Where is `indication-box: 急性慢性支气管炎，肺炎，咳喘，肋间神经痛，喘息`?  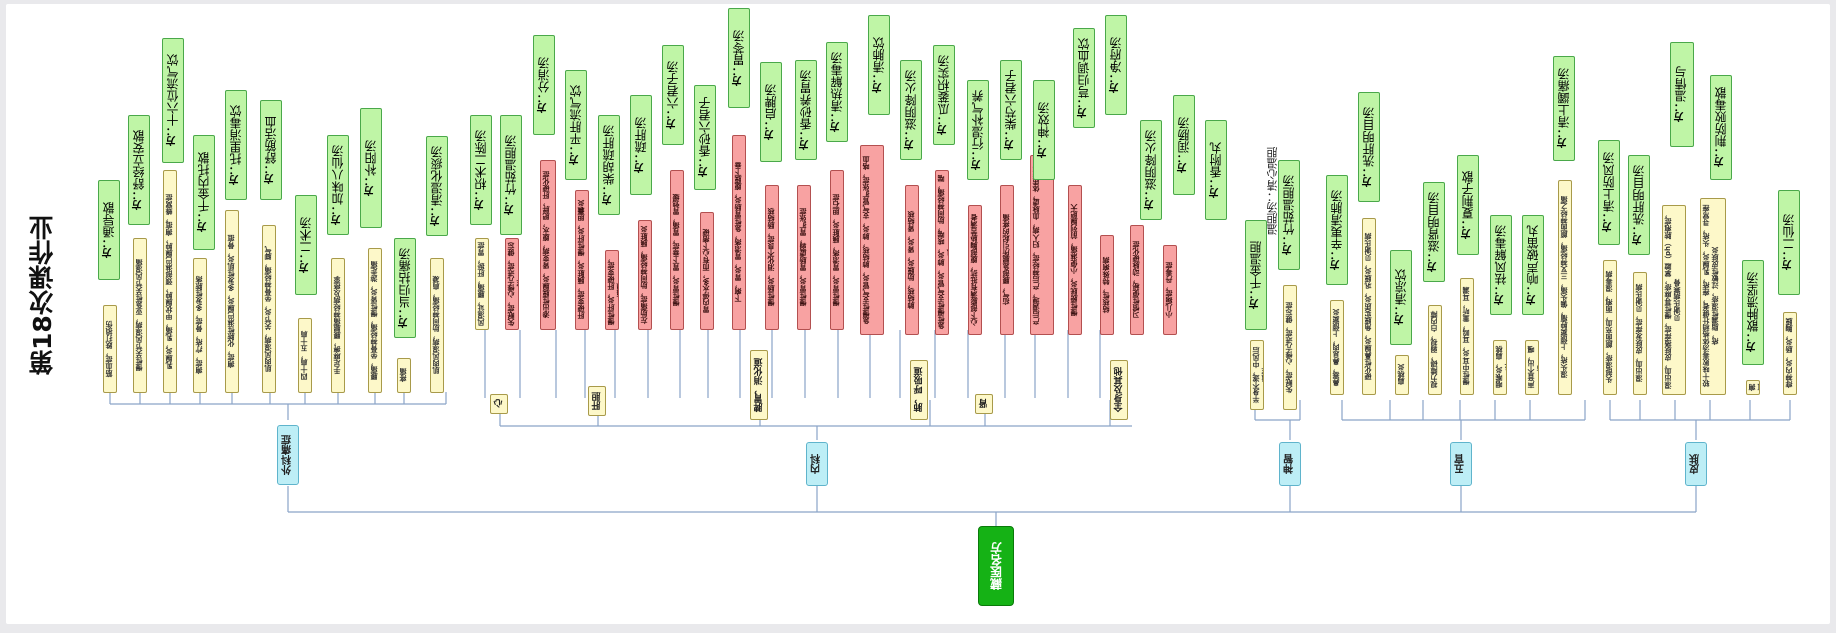
indication-box: 急性慢性支气管炎，肺炎，咳喘，肋间神经痛，喘息 is located at coordinates (942, 252).